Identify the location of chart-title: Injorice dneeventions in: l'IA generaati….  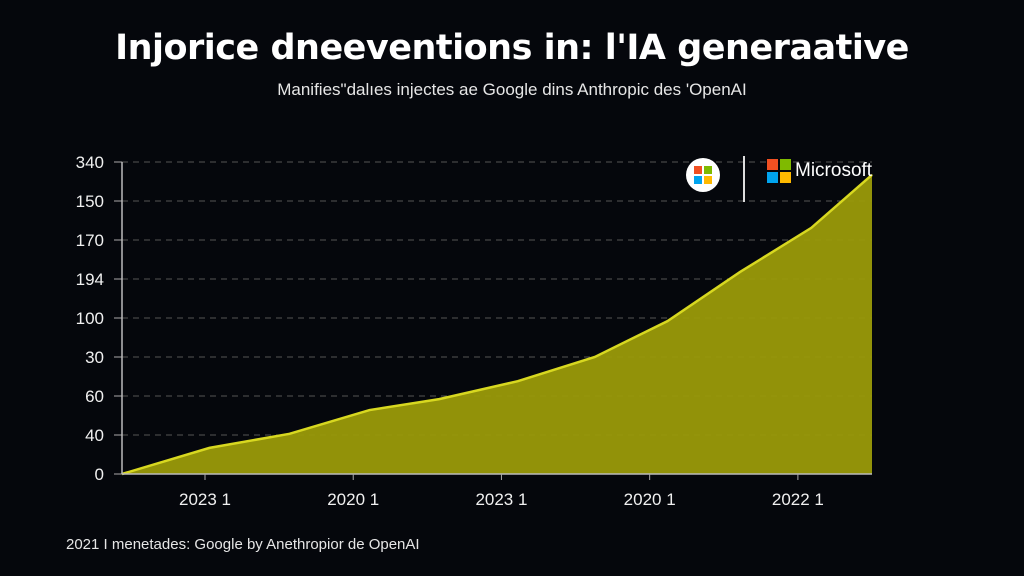
(512, 48).